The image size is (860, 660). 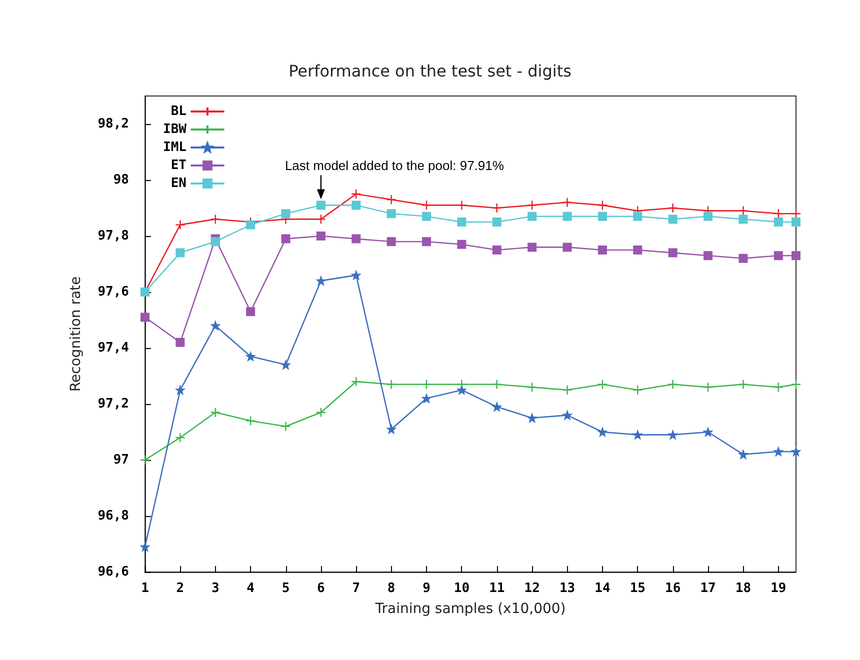 What do you see at coordinates (121, 180) in the screenshot?
I see `y-tick-label: 98` at bounding box center [121, 180].